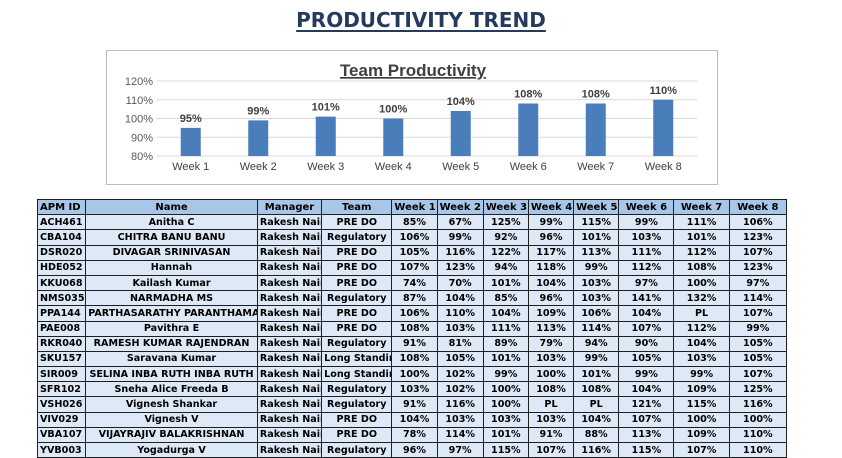  I want to click on week-3-cell: 111%, so click(505, 328).